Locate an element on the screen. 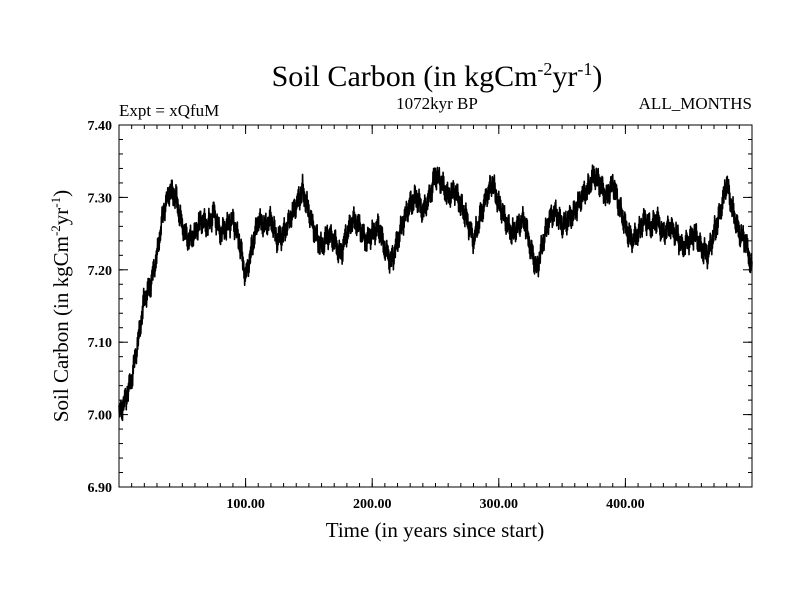 The width and height of the screenshot is (800, 600). x-tick-label: 100.00 is located at coordinates (245, 504).